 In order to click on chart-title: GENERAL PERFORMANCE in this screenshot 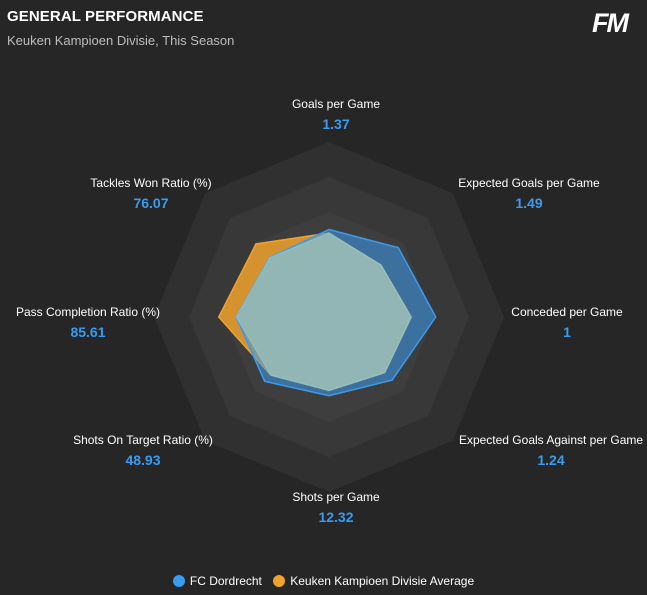, I will do `click(105, 16)`.